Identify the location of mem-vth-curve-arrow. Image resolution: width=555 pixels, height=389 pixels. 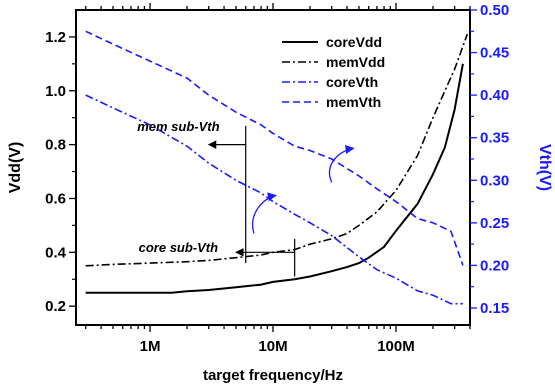
(342, 163).